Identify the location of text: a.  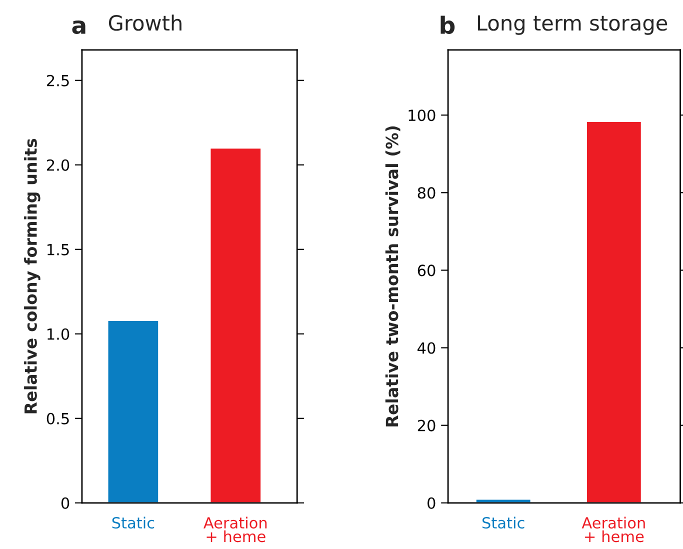
(79, 27).